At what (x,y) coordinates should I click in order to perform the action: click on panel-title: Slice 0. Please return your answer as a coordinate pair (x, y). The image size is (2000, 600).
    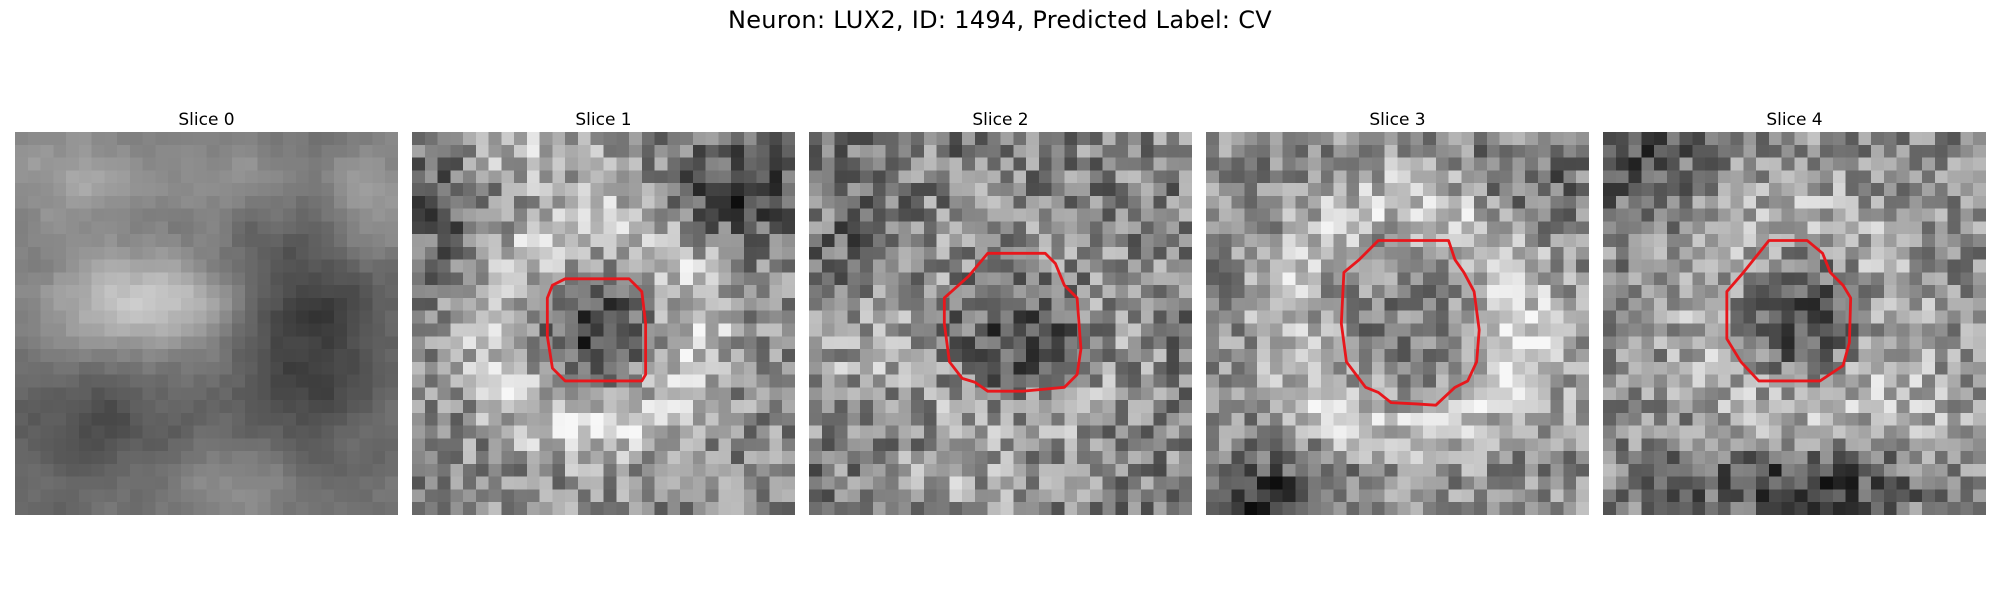
    Looking at the image, I should click on (206, 120).